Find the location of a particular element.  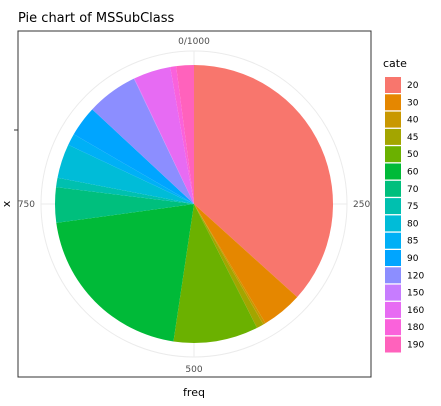

legend-label-160: 160 is located at coordinates (415, 311).